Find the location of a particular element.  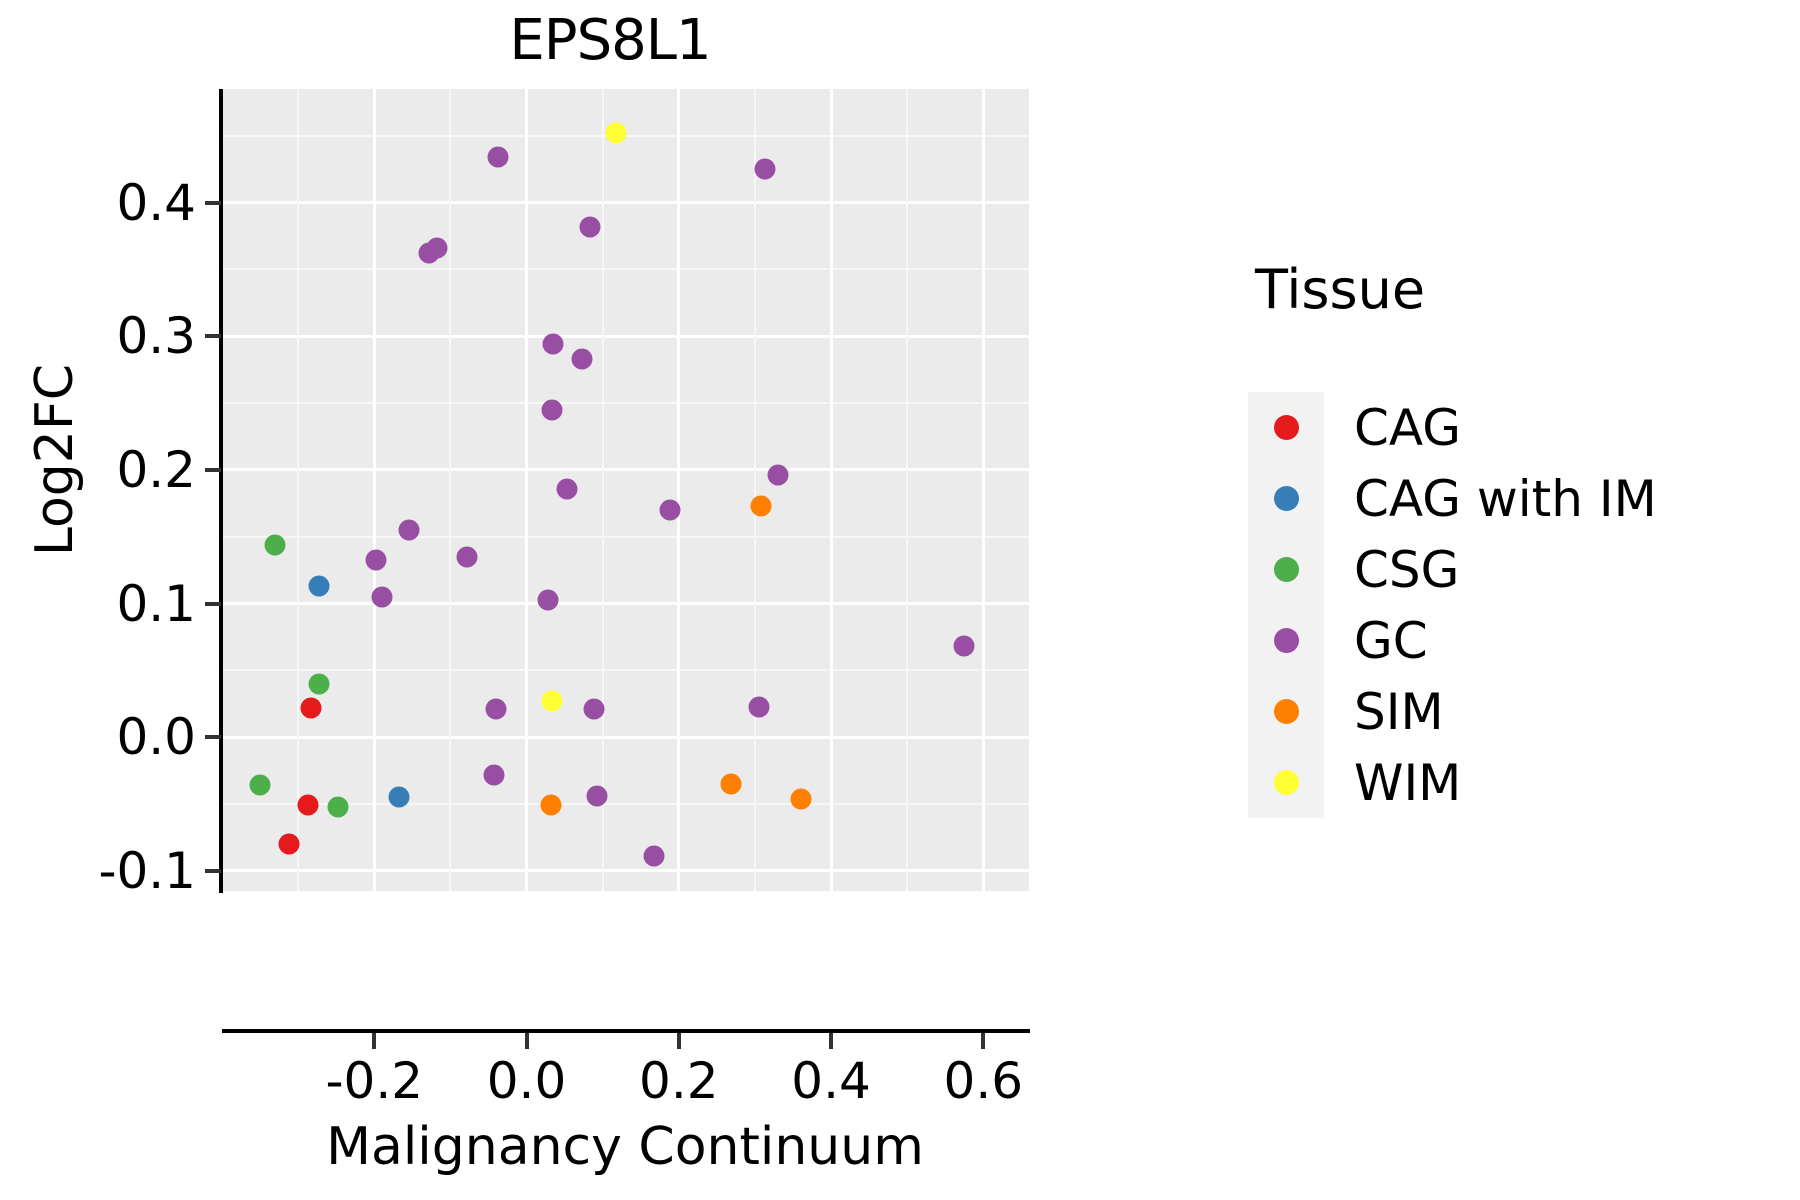

x-axis-line is located at coordinates (626, 1031).